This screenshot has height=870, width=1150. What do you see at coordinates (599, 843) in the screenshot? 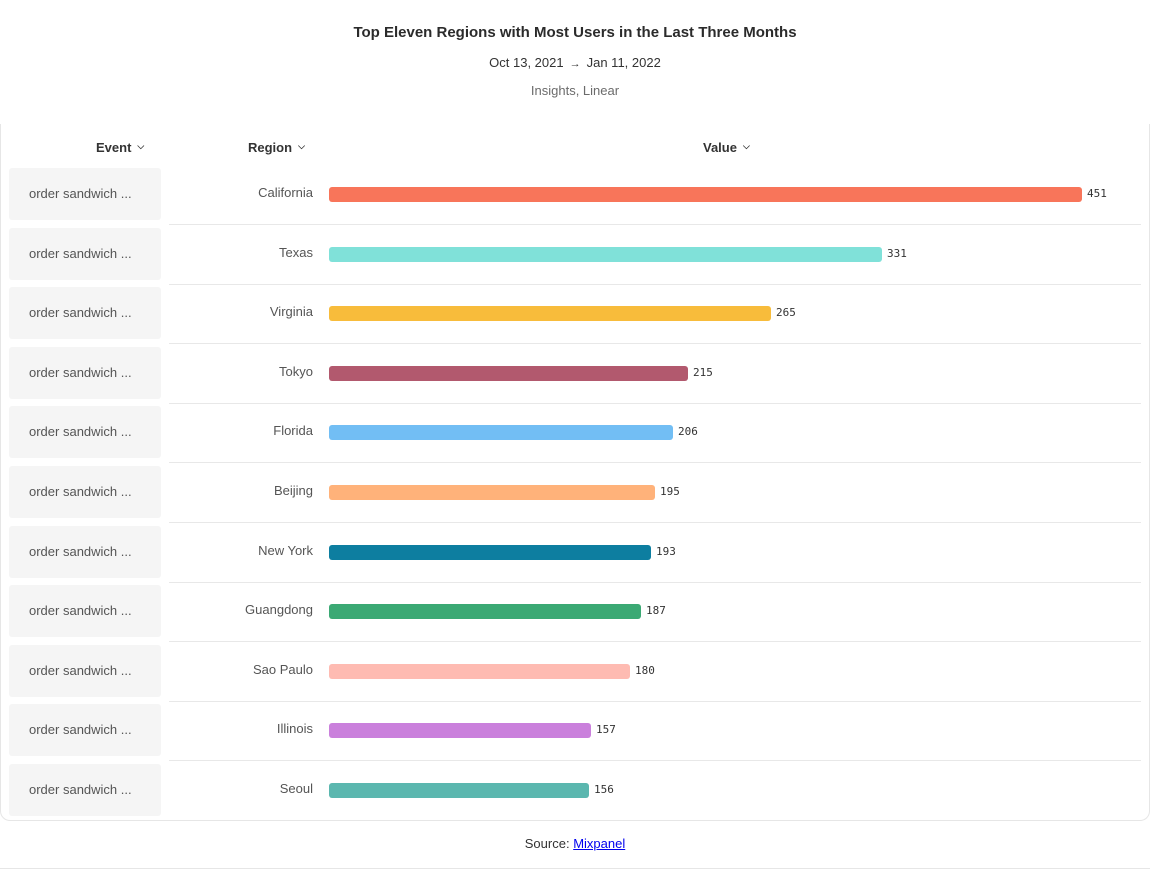
I see `source-link: Mixpanel` at bounding box center [599, 843].